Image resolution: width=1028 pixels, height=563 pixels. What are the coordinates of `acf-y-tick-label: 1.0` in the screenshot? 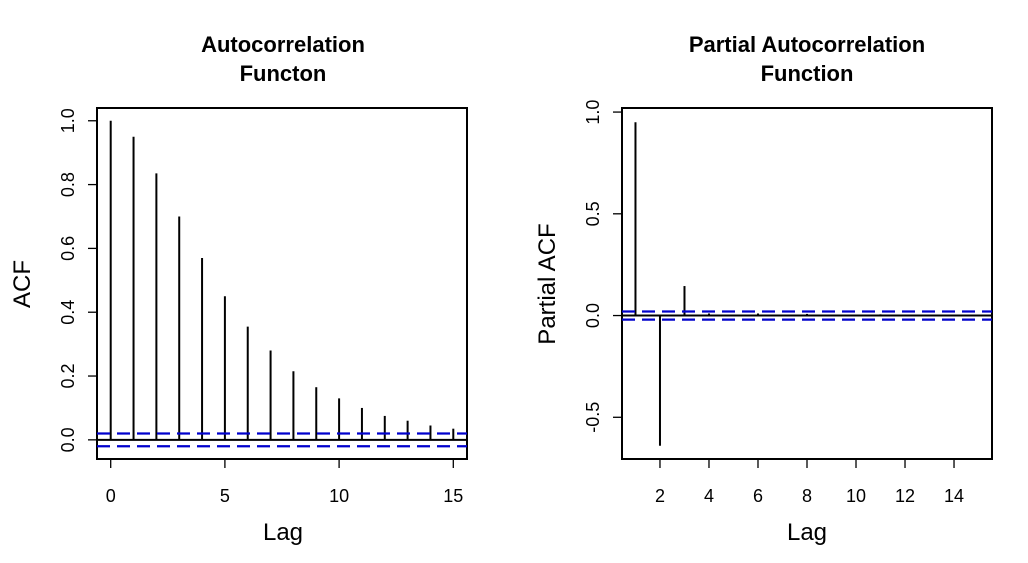 It's located at (68, 120).